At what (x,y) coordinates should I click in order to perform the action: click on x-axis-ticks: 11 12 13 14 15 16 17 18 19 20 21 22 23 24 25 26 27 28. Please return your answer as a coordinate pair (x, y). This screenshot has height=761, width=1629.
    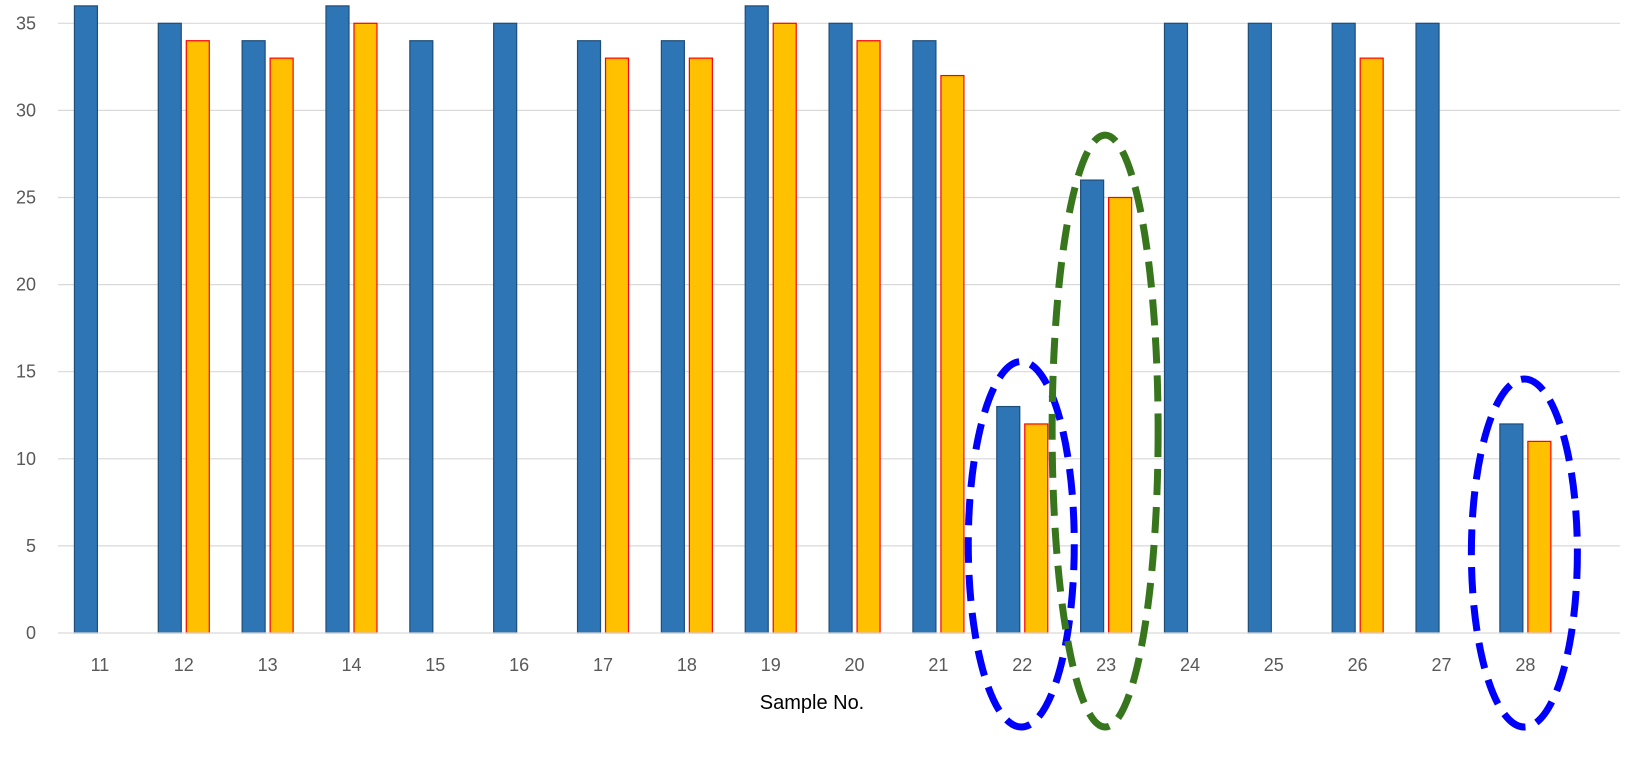
    Looking at the image, I should click on (813, 665).